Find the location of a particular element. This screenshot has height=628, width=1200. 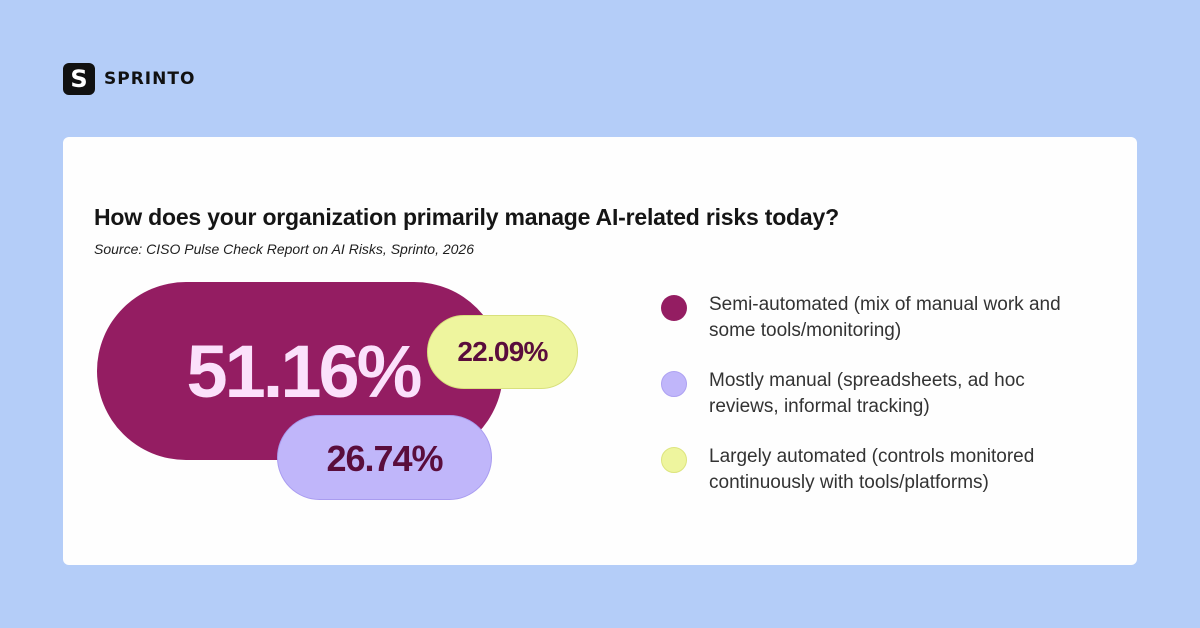

value-largely-automated: 22.09% is located at coordinates (502, 351).